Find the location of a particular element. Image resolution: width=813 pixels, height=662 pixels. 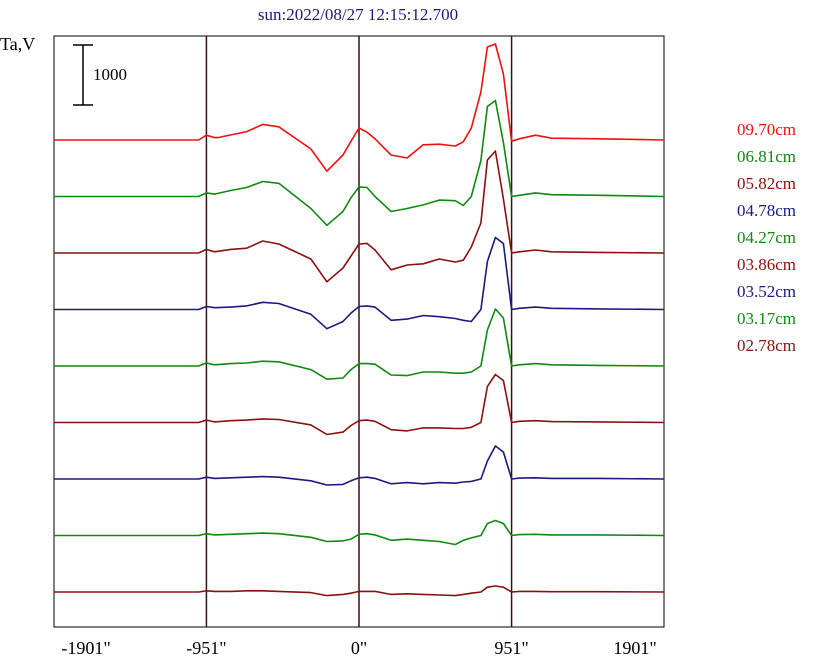

chart-title: sun:2022/08/27 12:15:12.700 is located at coordinates (358, 14).